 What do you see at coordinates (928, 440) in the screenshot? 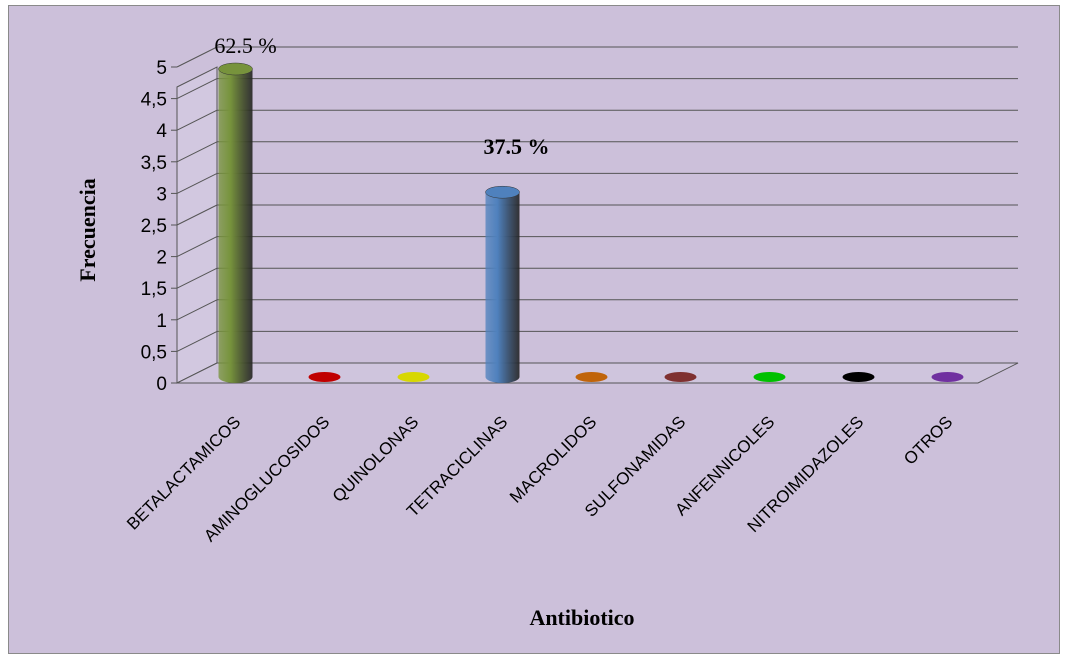
I see `category-label: OTROS` at bounding box center [928, 440].